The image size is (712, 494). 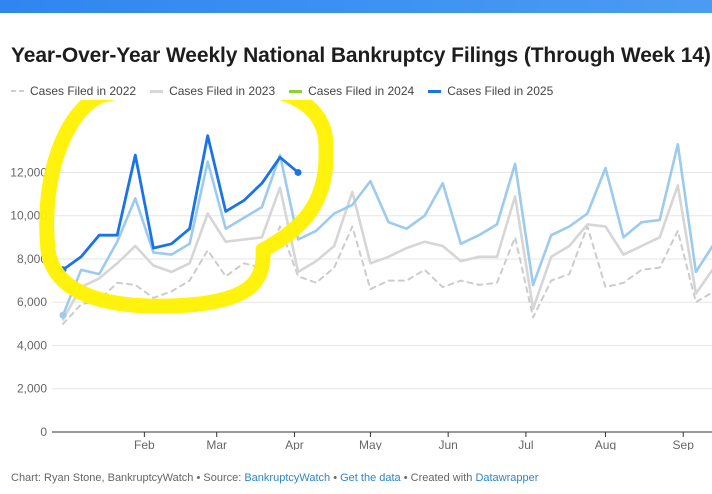 I want to click on x-tick-label-aug: Aug, so click(x=605, y=444).